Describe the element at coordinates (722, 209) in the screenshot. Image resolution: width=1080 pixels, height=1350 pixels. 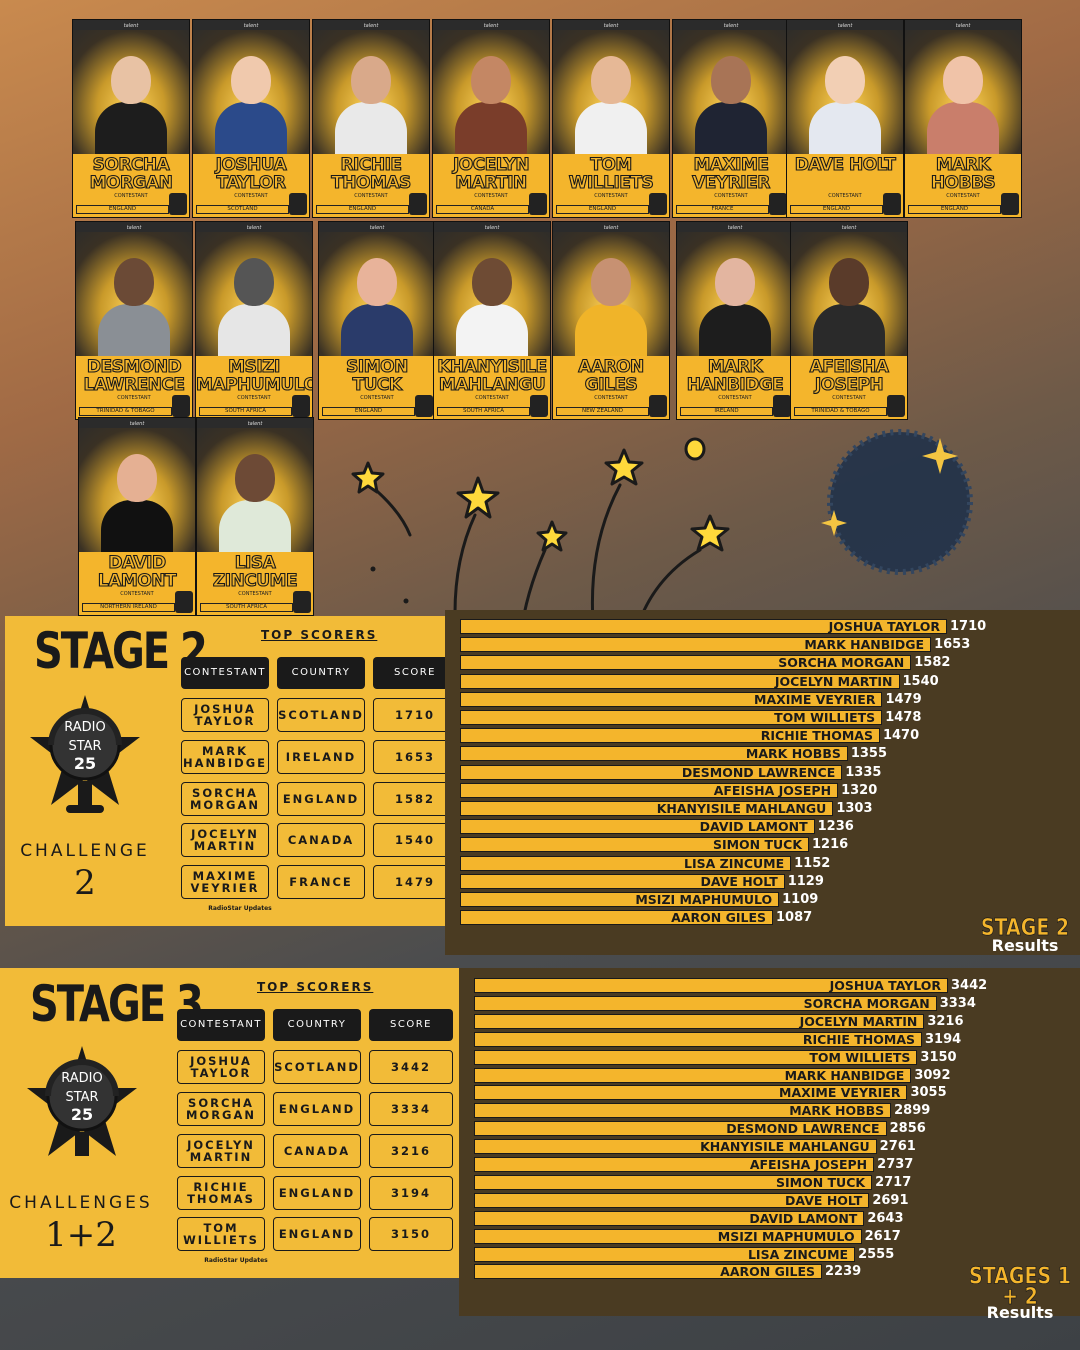
I see `contestant-country: FRANCE` at that location.